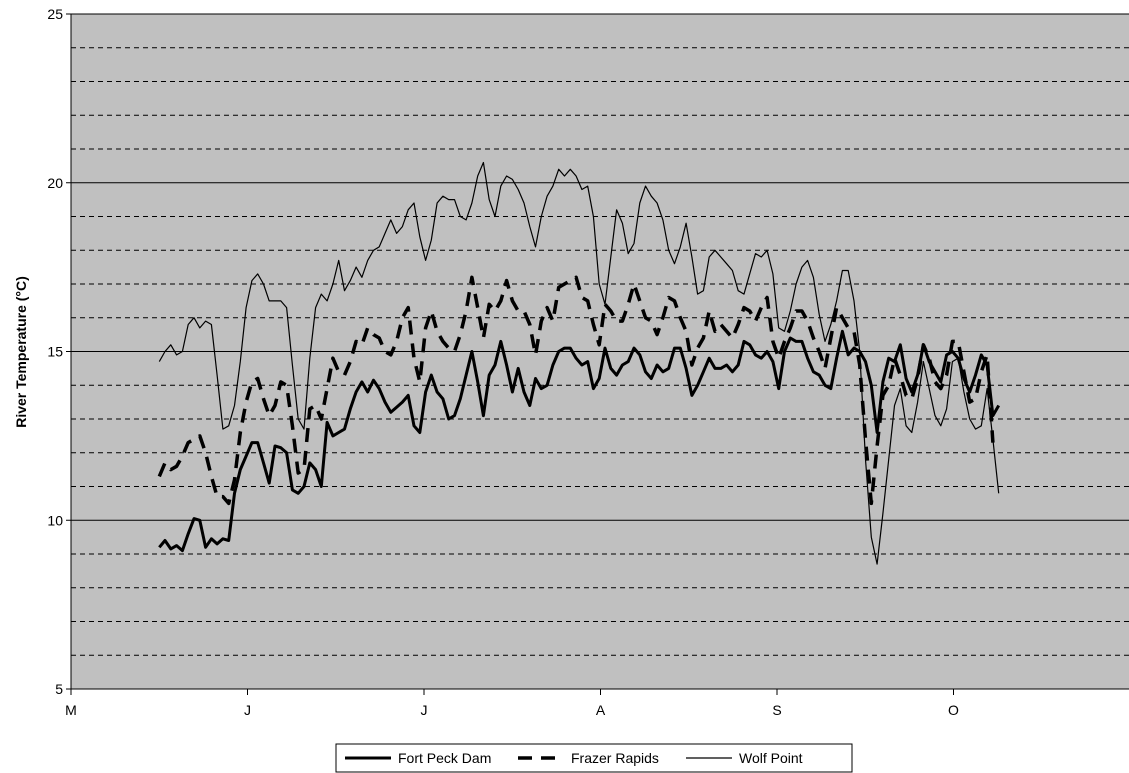 This screenshot has height=773, width=1129. Describe the element at coordinates (615, 758) in the screenshot. I see `legend-label: Frazer Rapids` at that location.